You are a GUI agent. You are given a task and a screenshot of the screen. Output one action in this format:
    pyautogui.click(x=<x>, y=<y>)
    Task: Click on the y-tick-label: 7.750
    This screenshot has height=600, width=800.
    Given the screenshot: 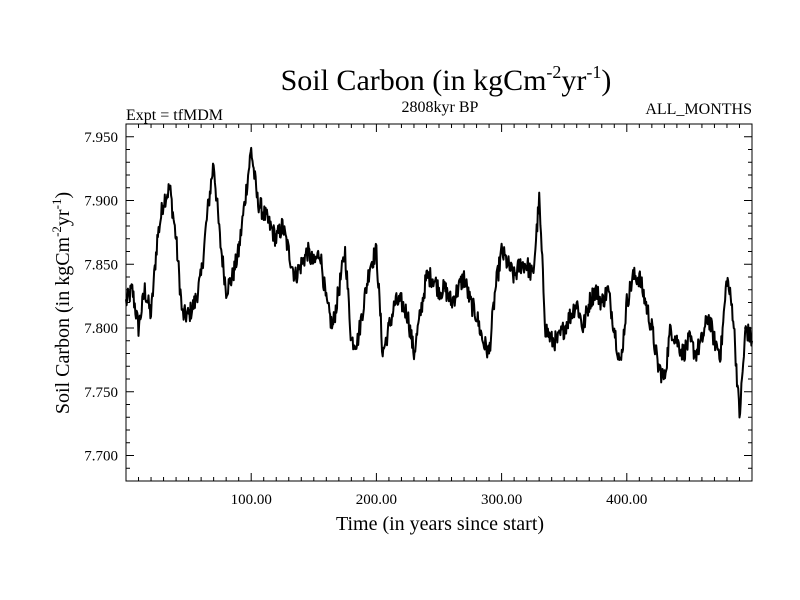 What is the action you would take?
    pyautogui.click(x=101, y=393)
    